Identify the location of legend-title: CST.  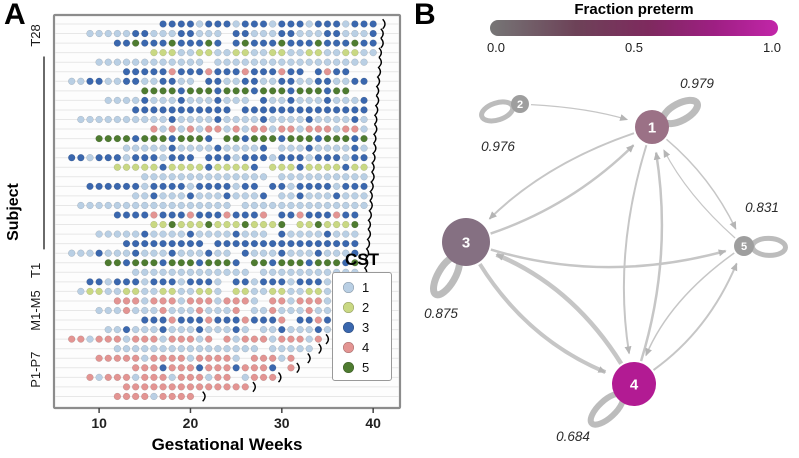
(362, 259).